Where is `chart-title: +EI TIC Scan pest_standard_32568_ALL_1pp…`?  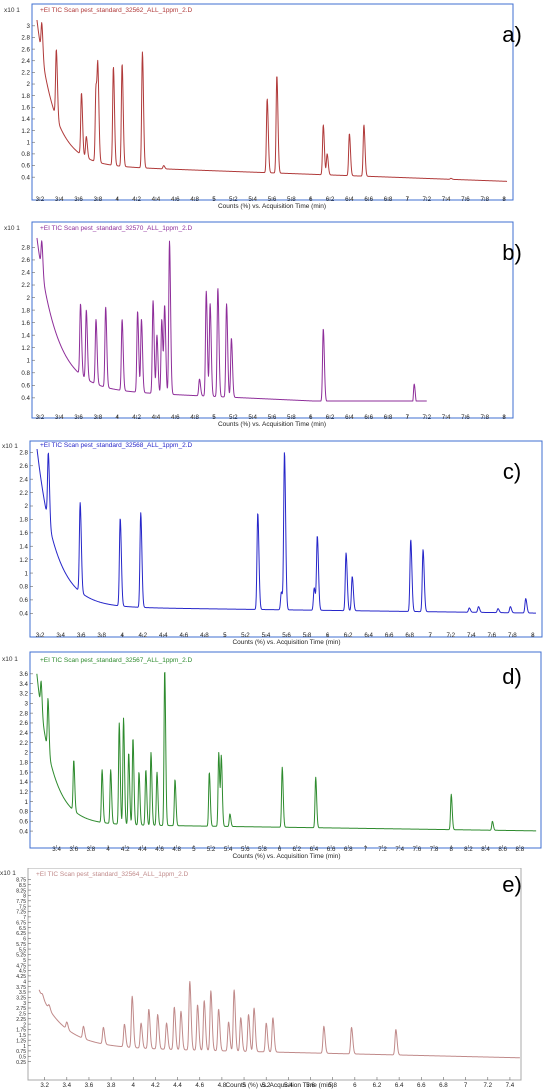 chart-title: +EI TIC Scan pest_standard_32568_ALL_1pp… is located at coordinates (116, 445).